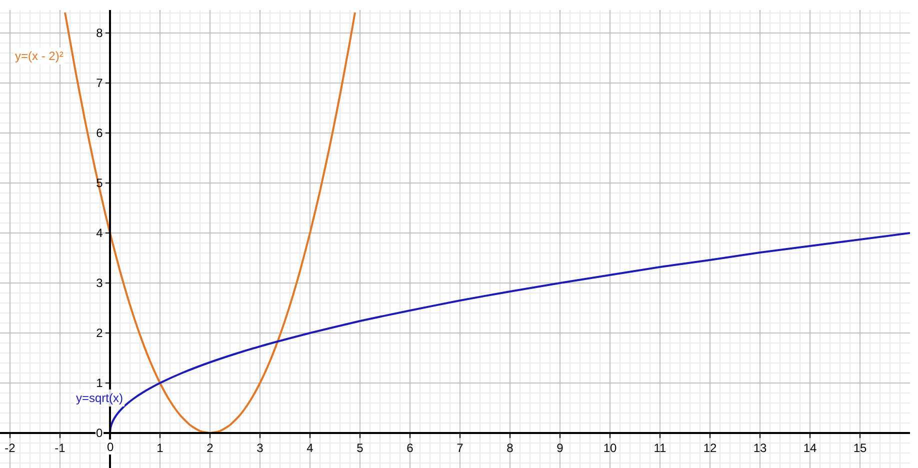 This screenshot has height=468, width=918. What do you see at coordinates (760, 448) in the screenshot?
I see `x-tick-label: 13` at bounding box center [760, 448].